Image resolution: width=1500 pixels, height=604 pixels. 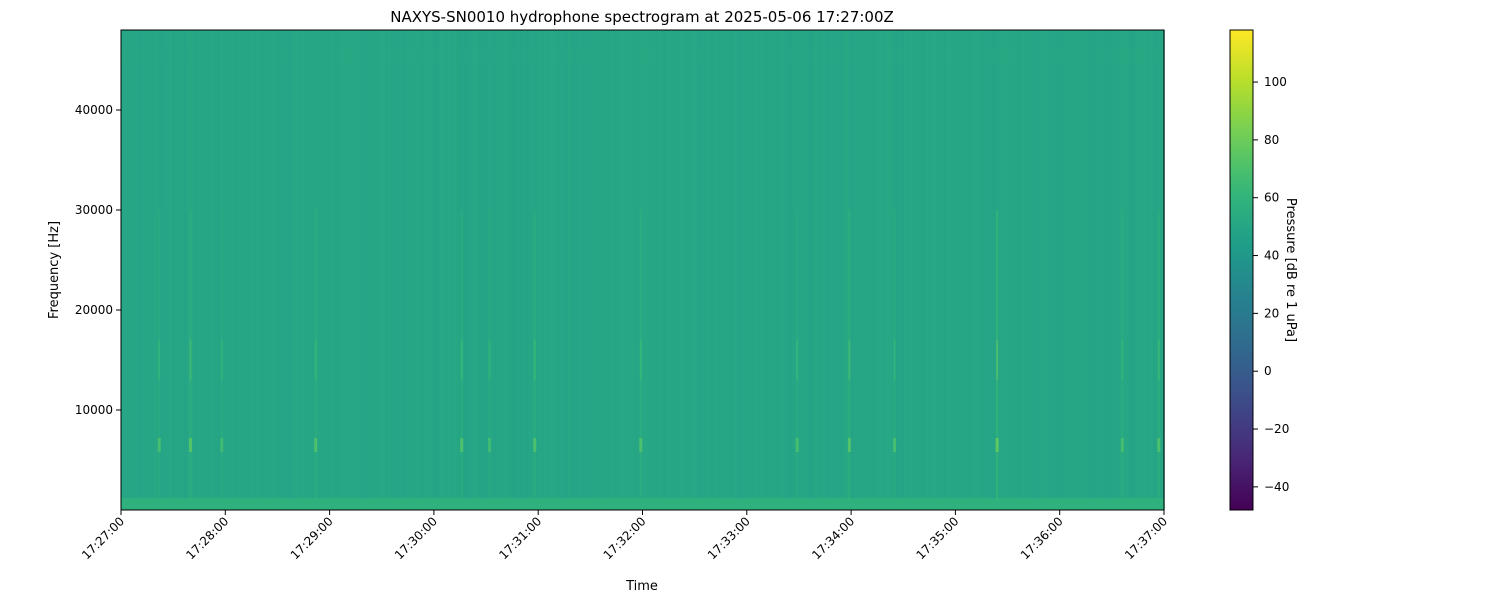 I want to click on colorbar-tick-label: 0, so click(x=1268, y=371).